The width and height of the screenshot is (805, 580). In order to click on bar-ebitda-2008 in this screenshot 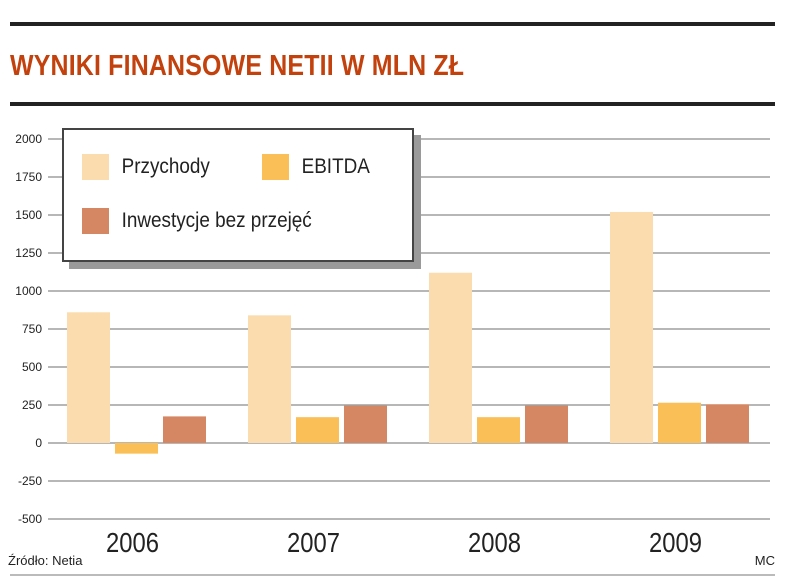, I will do `click(498, 430)`.